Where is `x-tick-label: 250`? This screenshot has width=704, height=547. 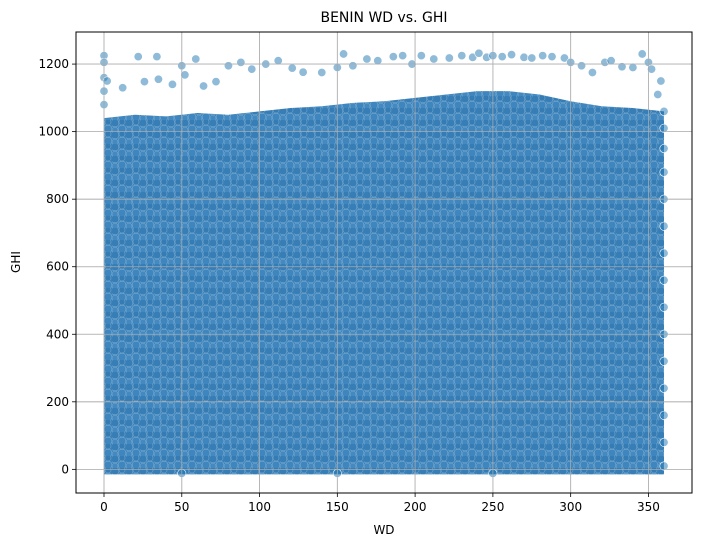
x-tick-label: 250 is located at coordinates (492, 507).